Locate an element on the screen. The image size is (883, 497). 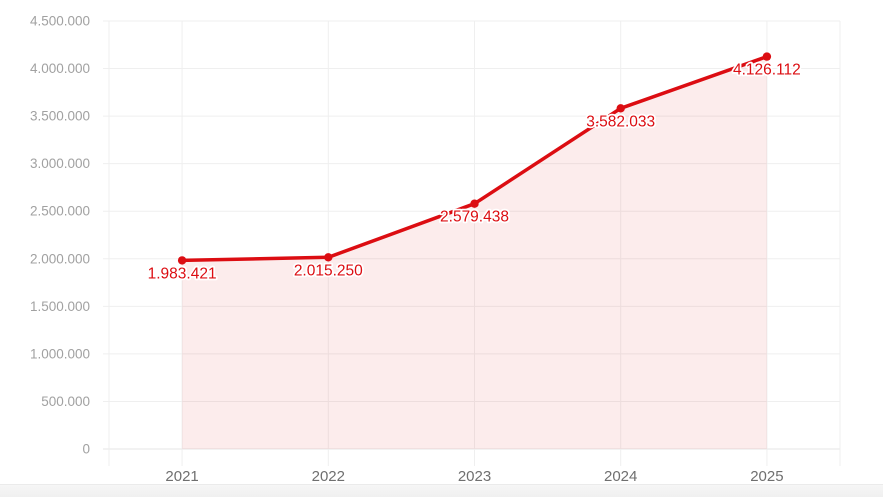
x-tick-label-2021: 2021 is located at coordinates (181, 476).